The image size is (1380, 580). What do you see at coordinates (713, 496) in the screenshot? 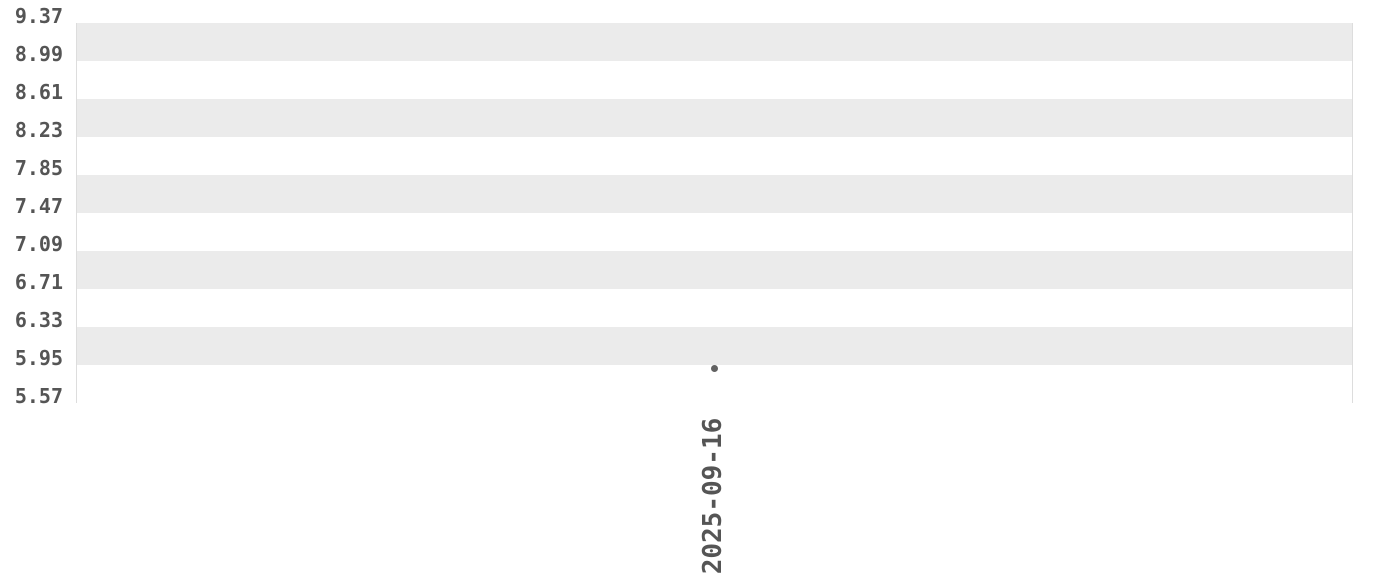
I see `x-axis-tick-label: 2025-09-16` at bounding box center [713, 496].